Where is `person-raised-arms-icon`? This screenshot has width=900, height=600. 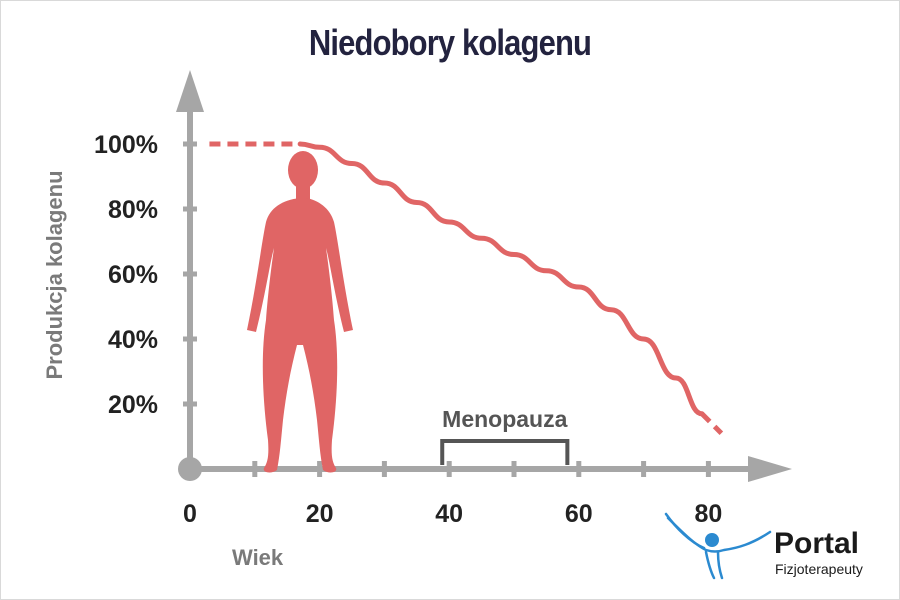 person-raised-arms-icon is located at coordinates (718, 546).